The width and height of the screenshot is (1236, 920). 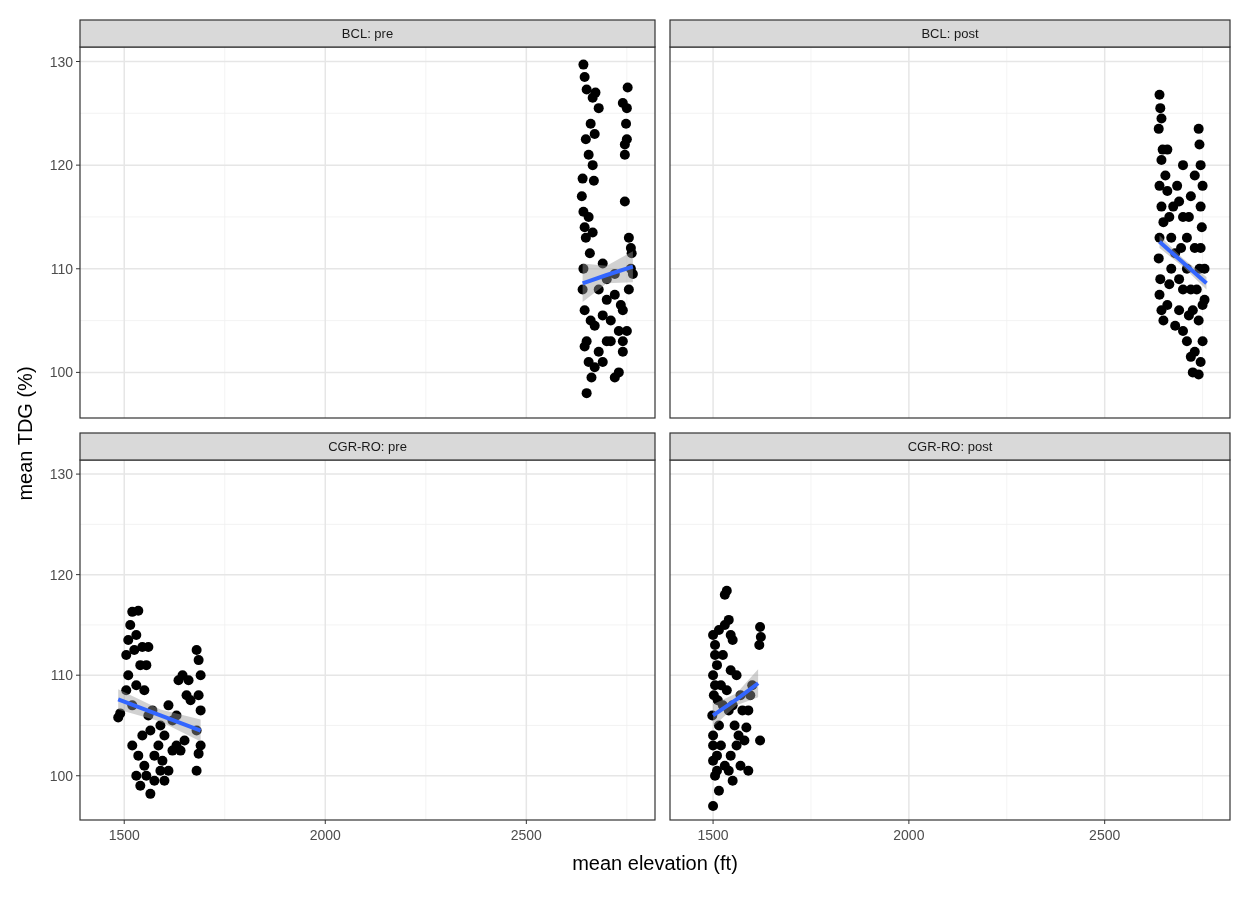 What do you see at coordinates (950, 446) in the screenshot?
I see `chart-title: CGR-RO: post` at bounding box center [950, 446].